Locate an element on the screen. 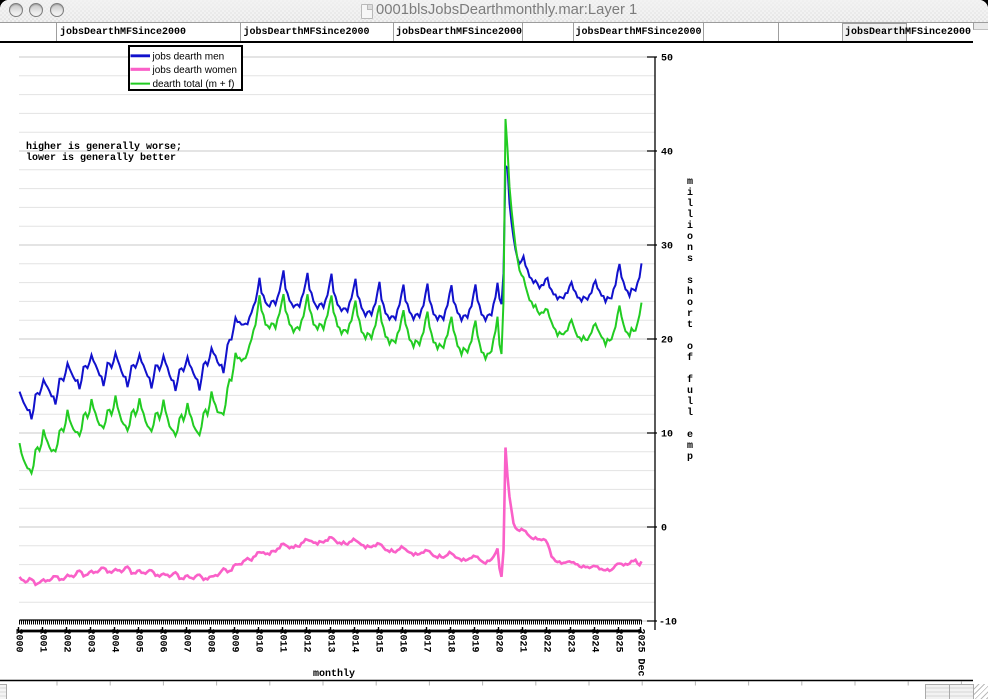 Image resolution: width=988 pixels, height=699 pixels. svg-text: 2002 is located at coordinates (66, 641).